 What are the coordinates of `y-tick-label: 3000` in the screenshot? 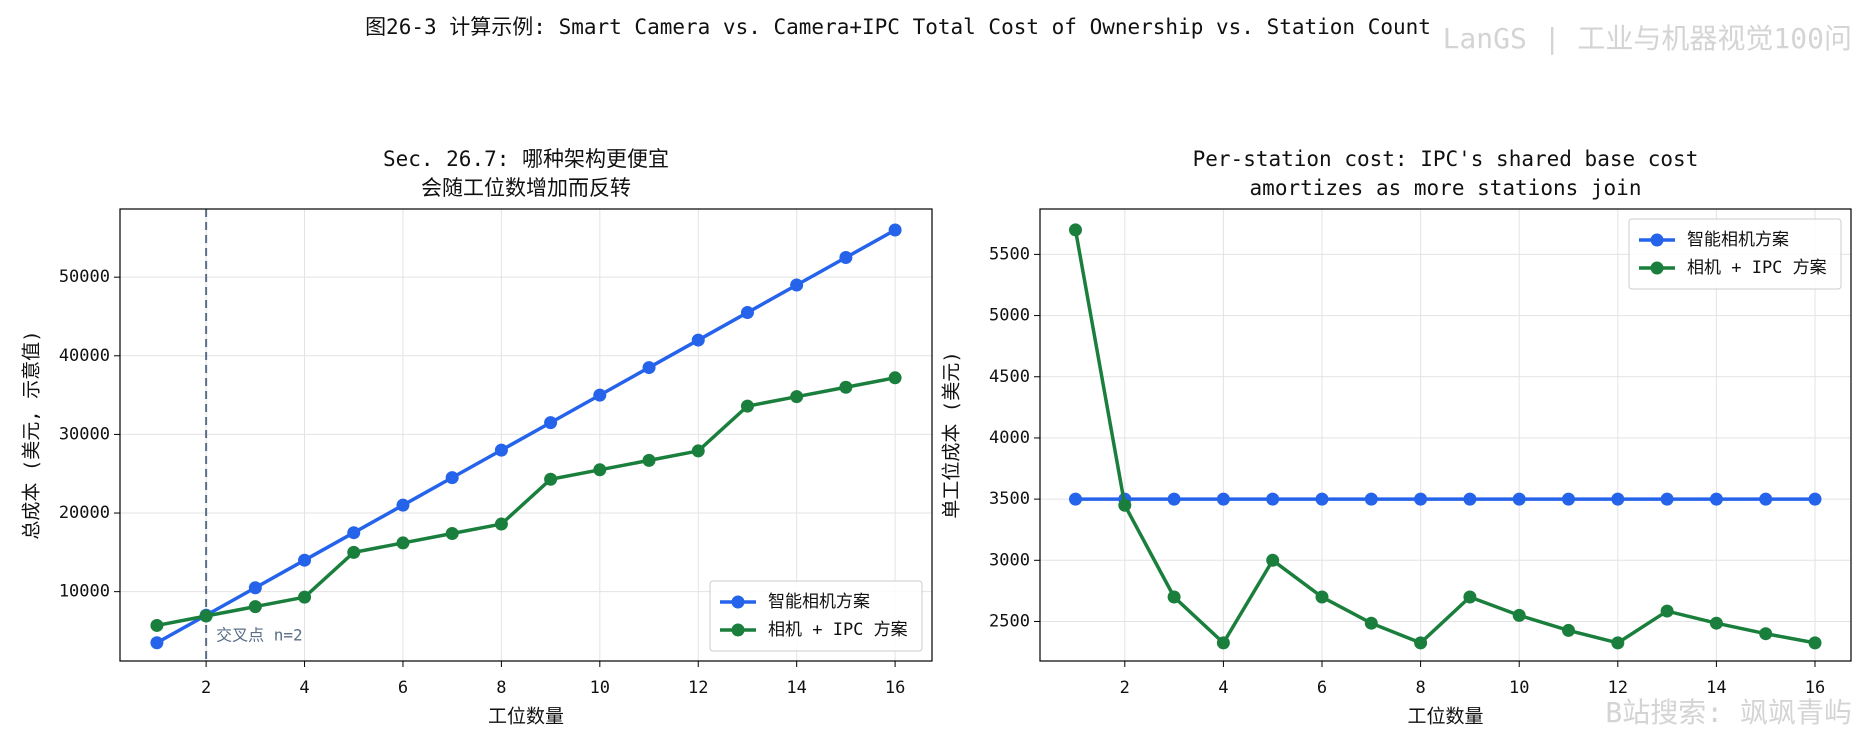 It's located at (1009, 560).